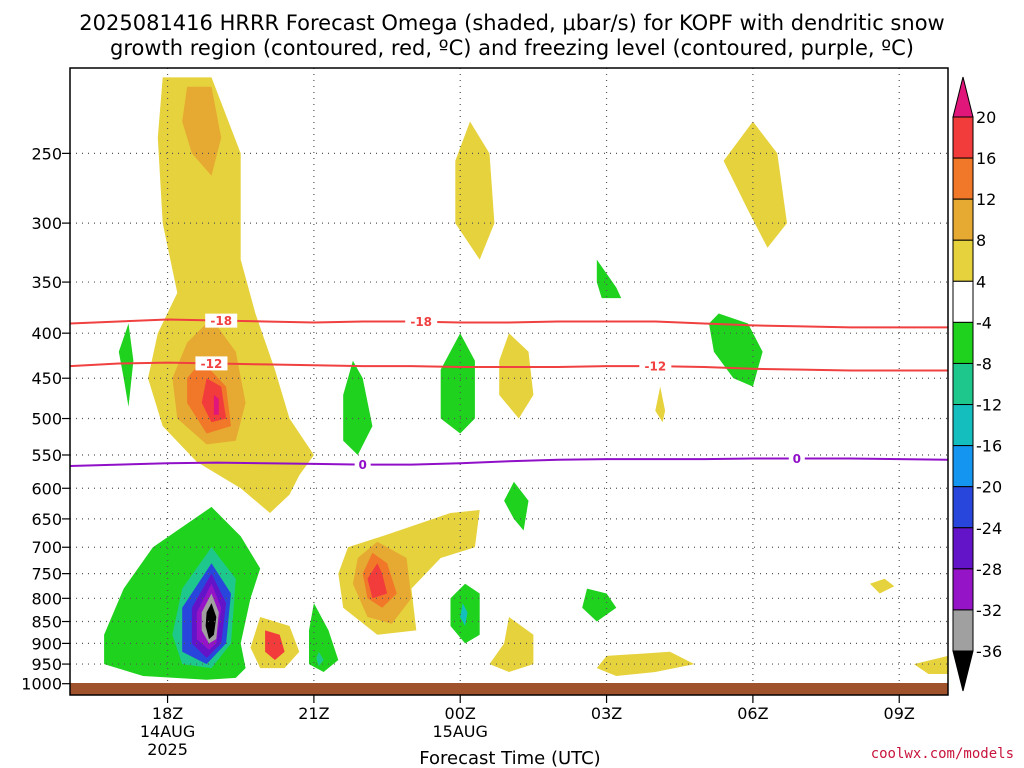  Describe the element at coordinates (46, 223) in the screenshot. I see `y-tick-label-300: 300` at that location.